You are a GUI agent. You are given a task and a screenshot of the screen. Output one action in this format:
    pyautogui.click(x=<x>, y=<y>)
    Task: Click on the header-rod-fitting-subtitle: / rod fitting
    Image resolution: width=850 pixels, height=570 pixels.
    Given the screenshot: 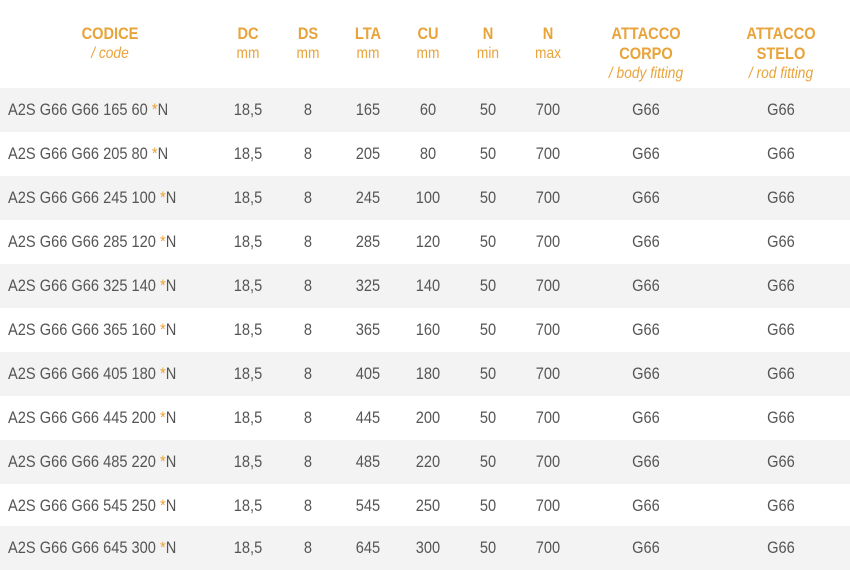 What is the action you would take?
    pyautogui.click(x=781, y=73)
    